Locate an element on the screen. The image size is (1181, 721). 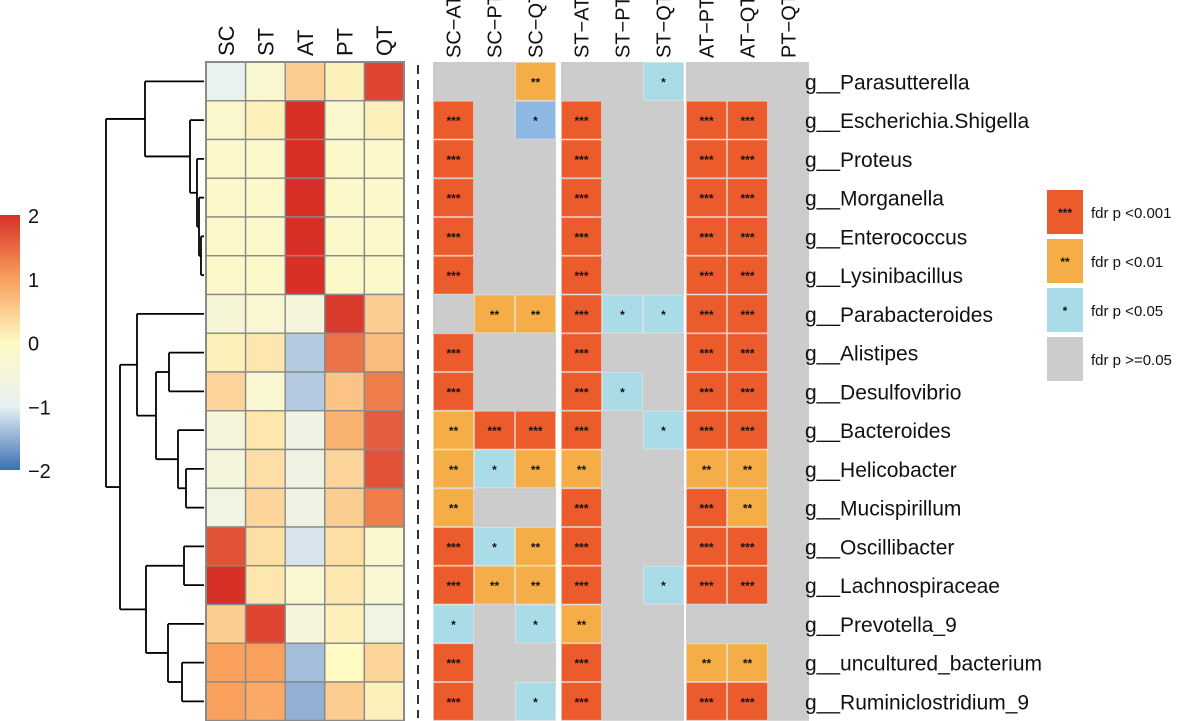
genus-label: g__Lachnospiraceae is located at coordinates (902, 586).